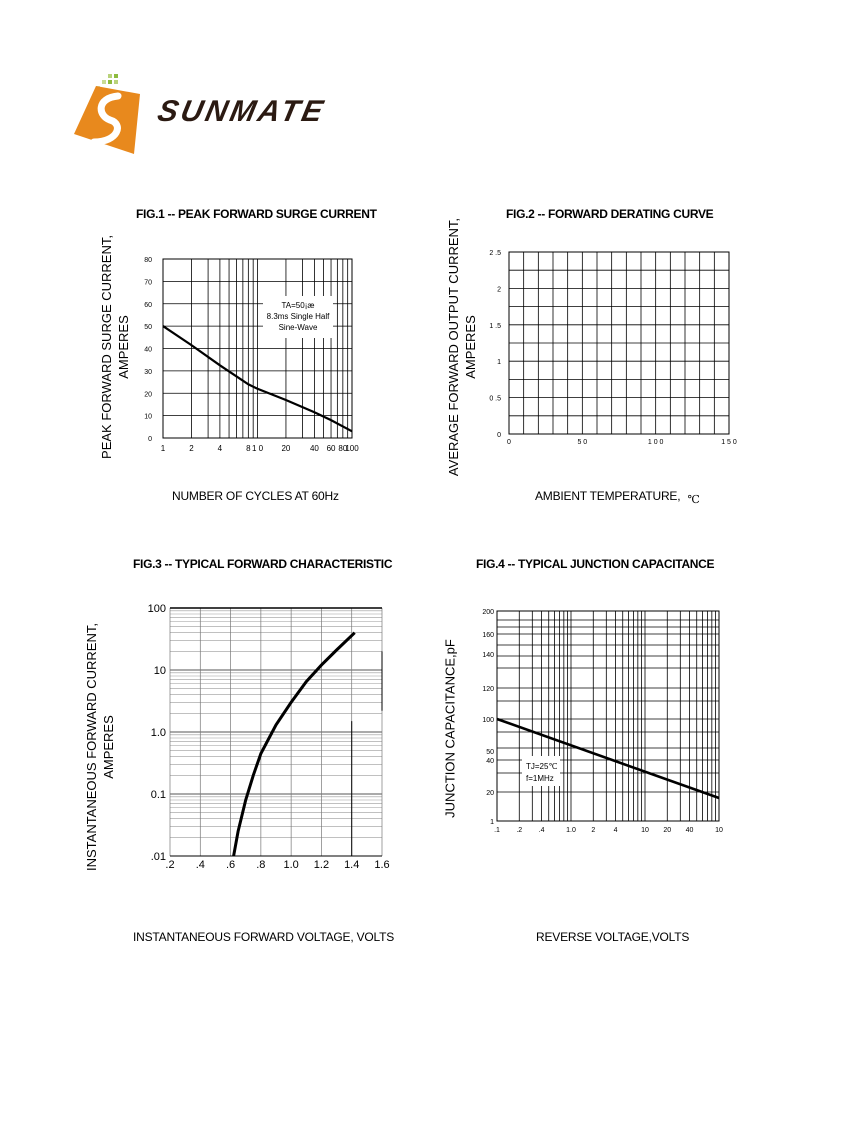 The width and height of the screenshot is (847, 1125). What do you see at coordinates (248, 448) in the screenshot?
I see `fig1-xtick-label: 8` at bounding box center [248, 448].